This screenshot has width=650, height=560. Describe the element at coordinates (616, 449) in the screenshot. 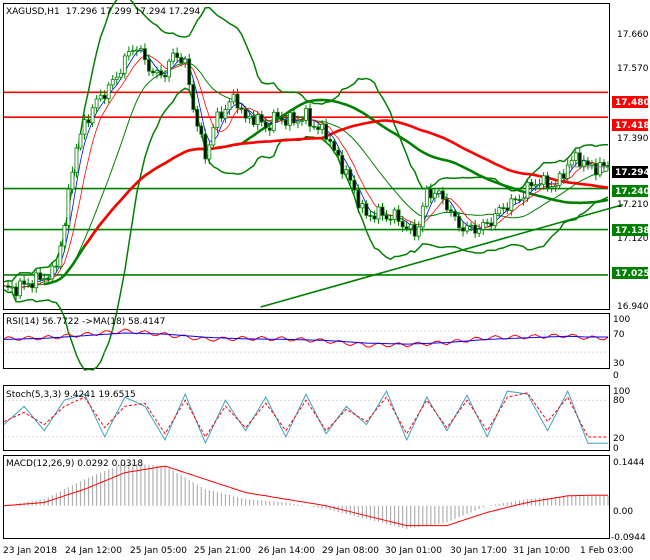

I see `stoch-tick: 0` at that location.